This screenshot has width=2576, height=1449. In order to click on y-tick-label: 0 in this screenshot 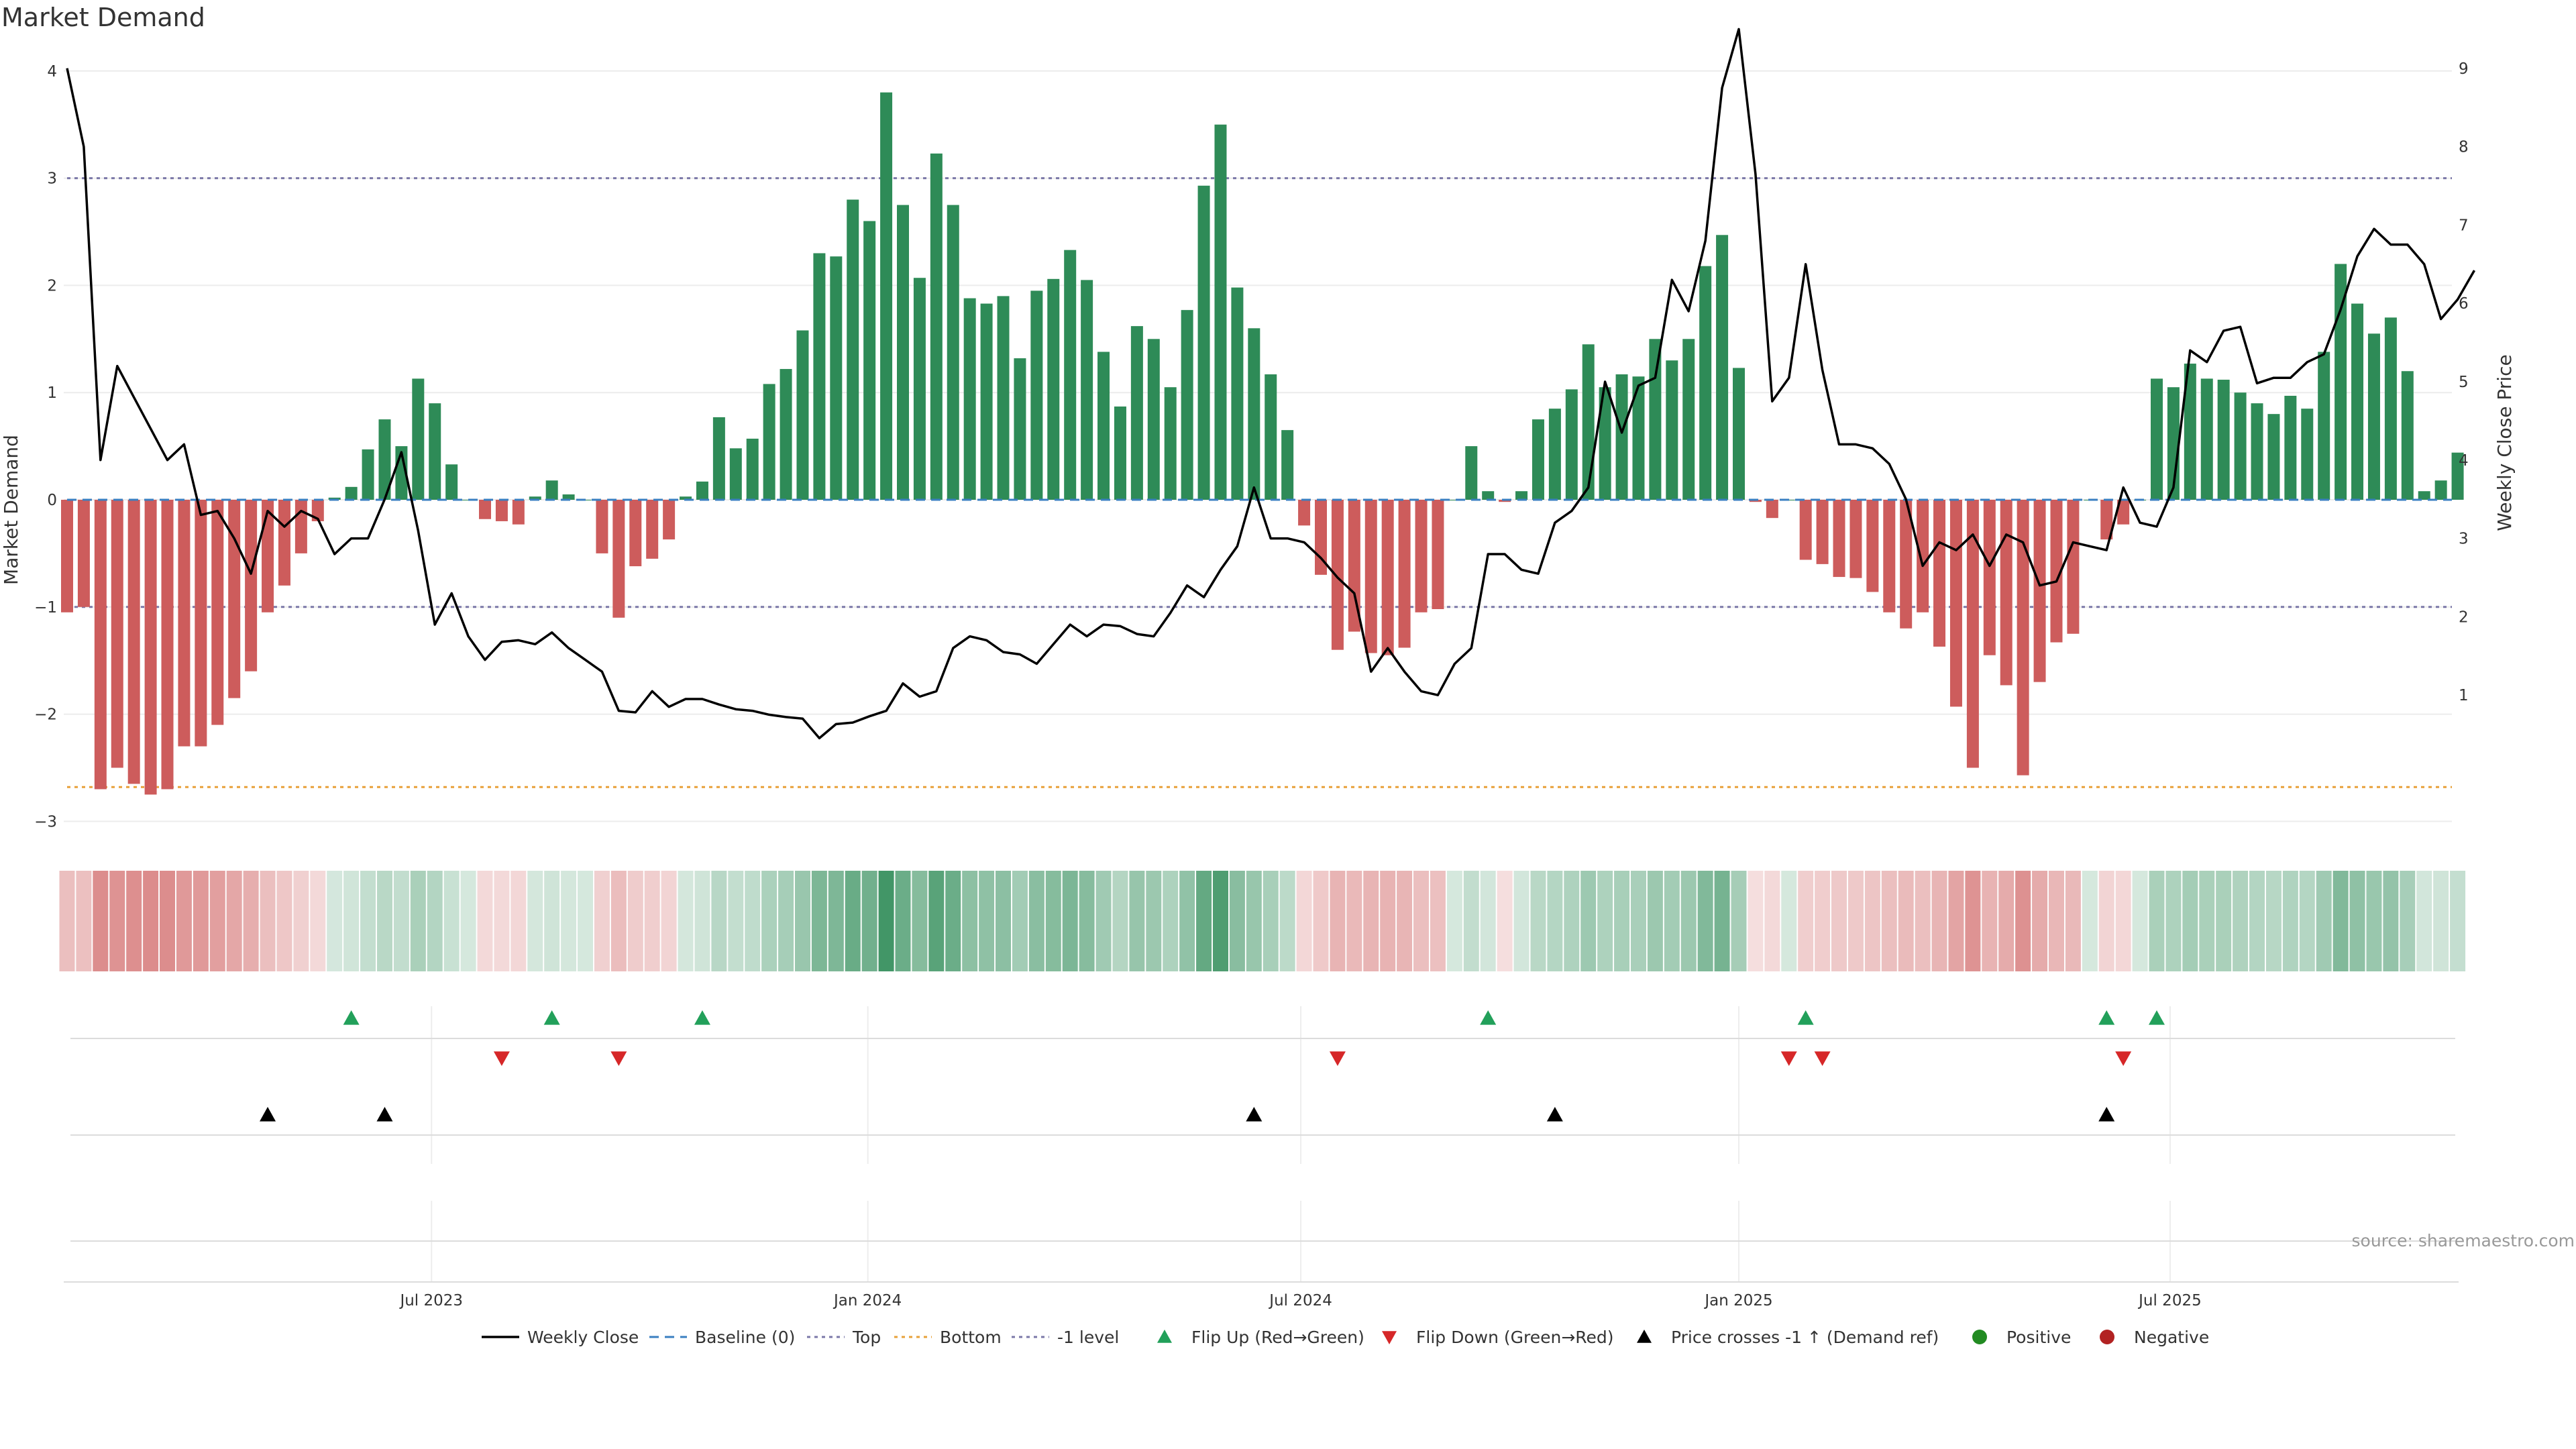, I will do `click(52, 500)`.